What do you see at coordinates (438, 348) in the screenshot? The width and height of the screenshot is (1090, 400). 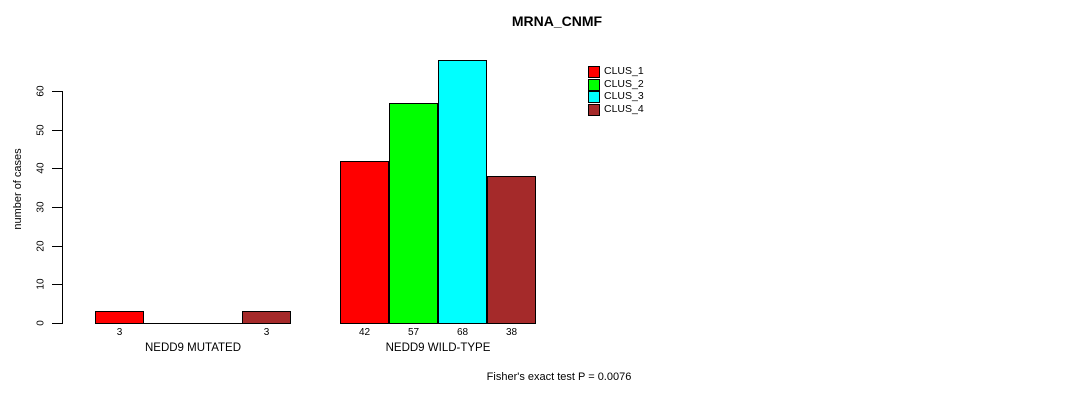 I see `group-label: NEDD9 WILD-TYPE` at bounding box center [438, 348].